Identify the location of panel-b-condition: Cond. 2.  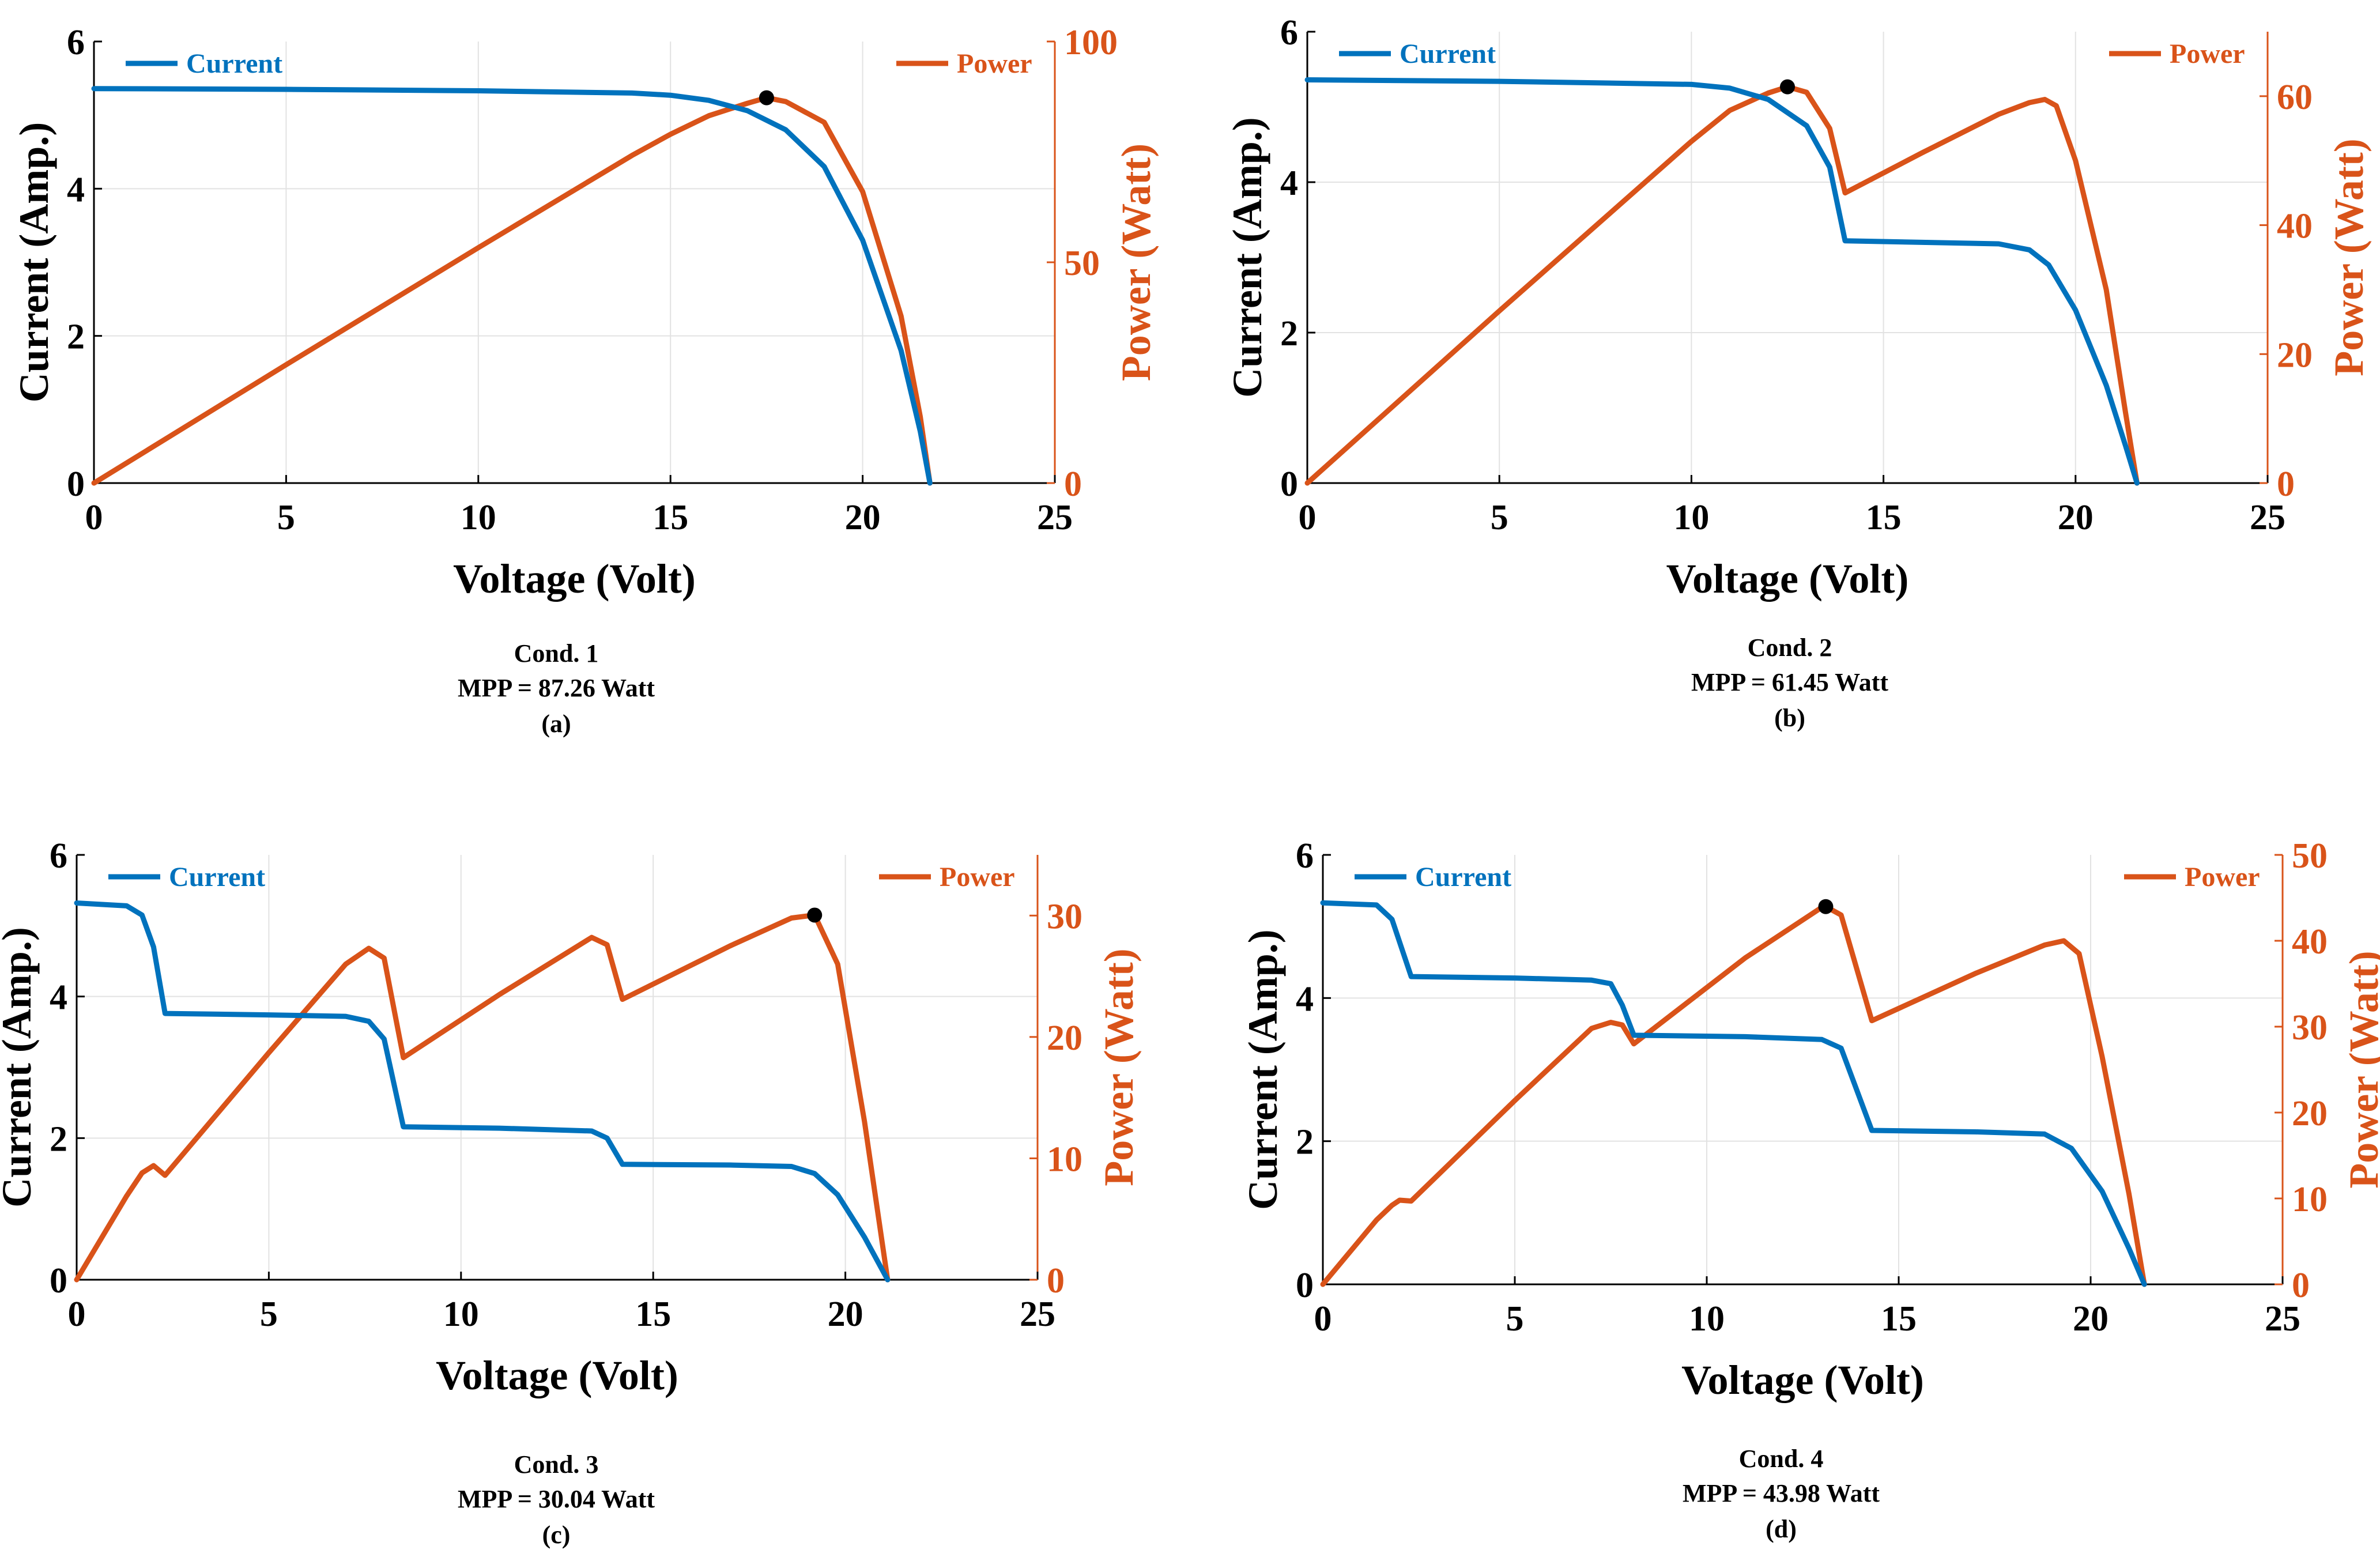
(1790, 648).